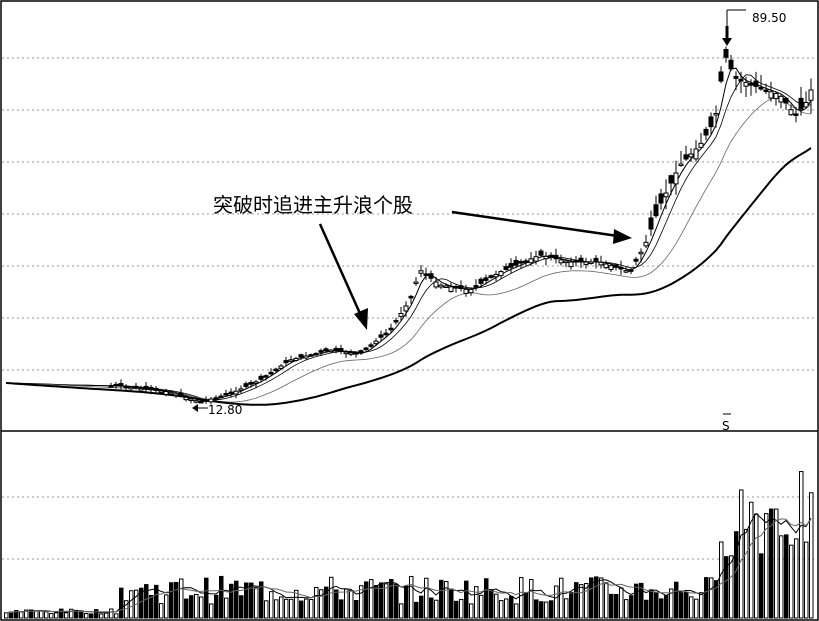 This screenshot has height=621, width=819. I want to click on high-marker, so click(734, 27).